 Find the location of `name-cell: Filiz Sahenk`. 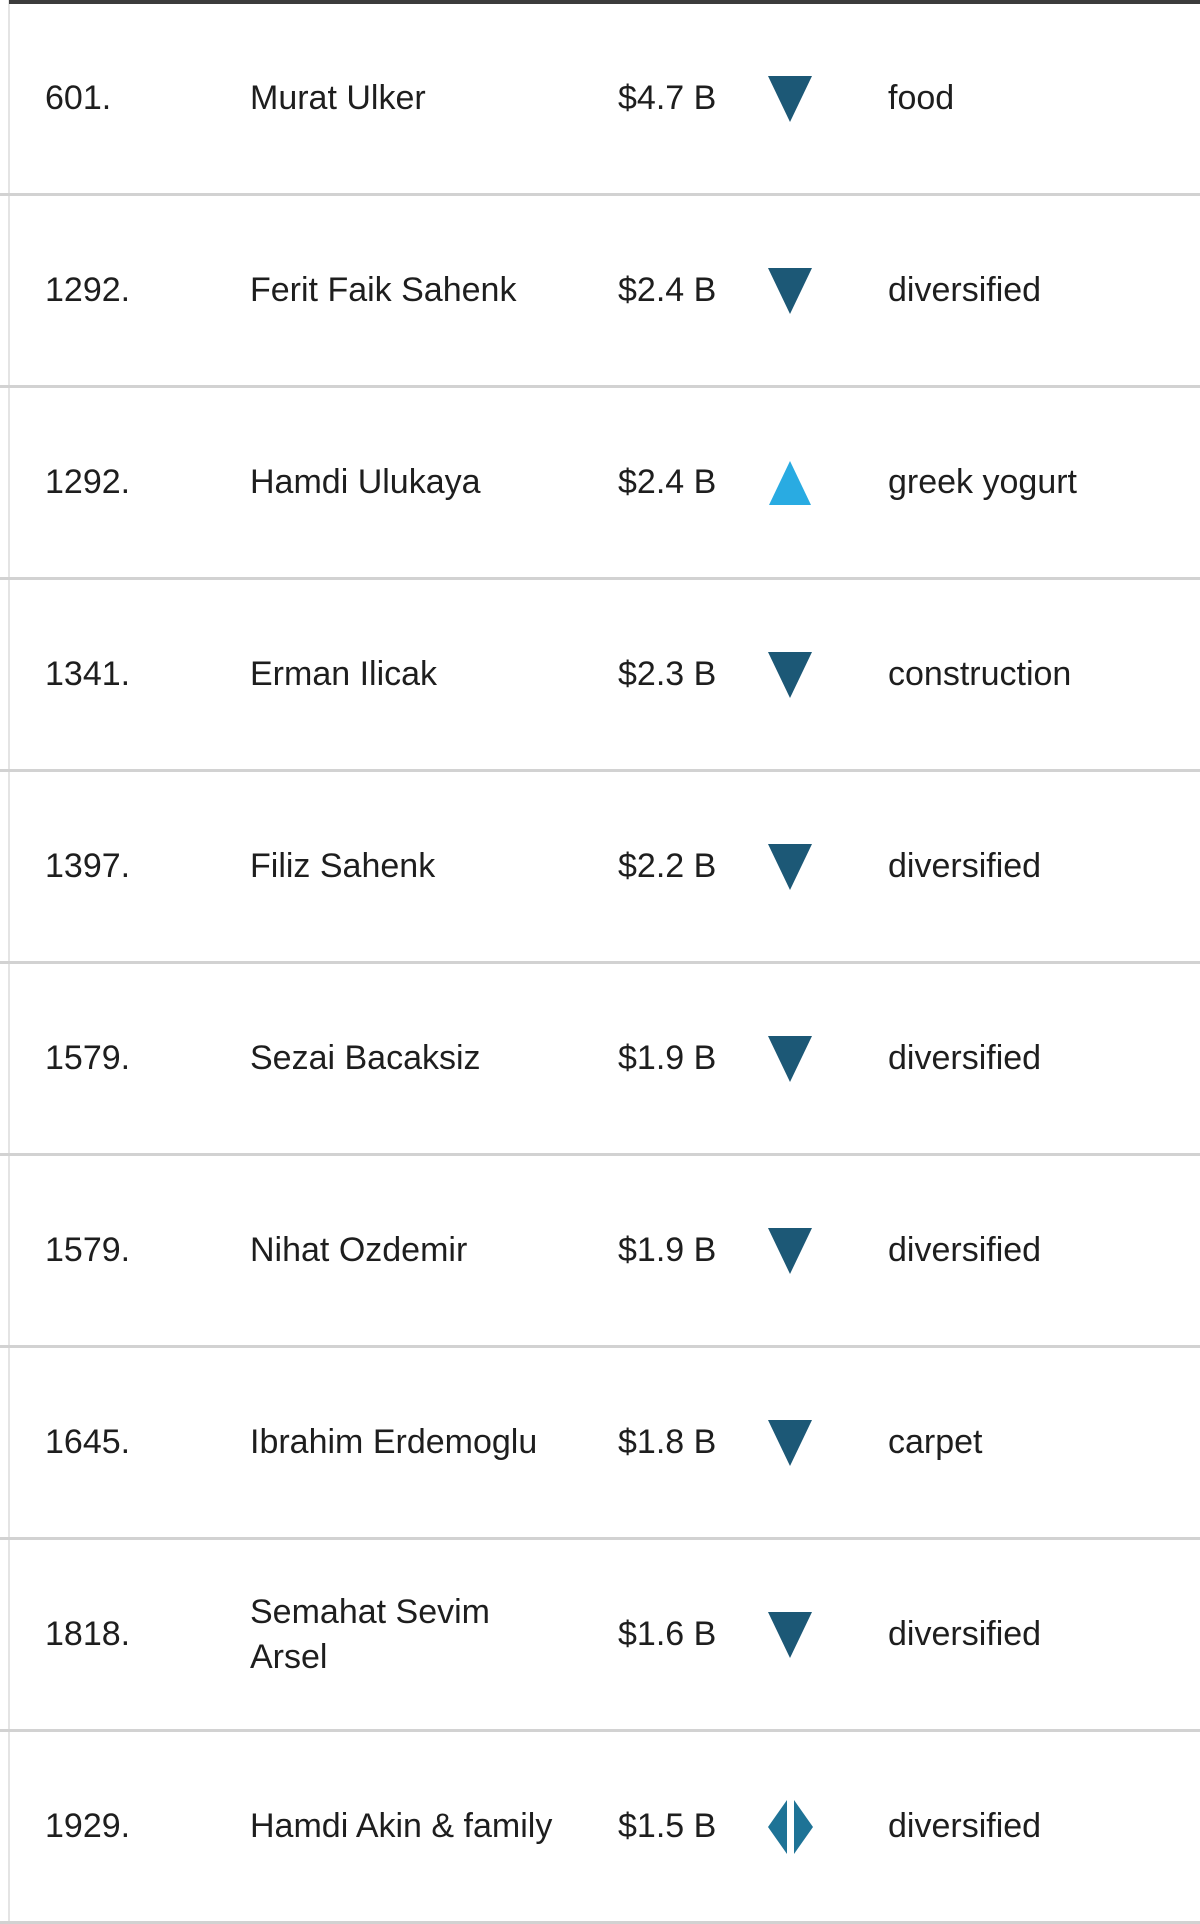

name-cell: Filiz Sahenk is located at coordinates (343, 866).